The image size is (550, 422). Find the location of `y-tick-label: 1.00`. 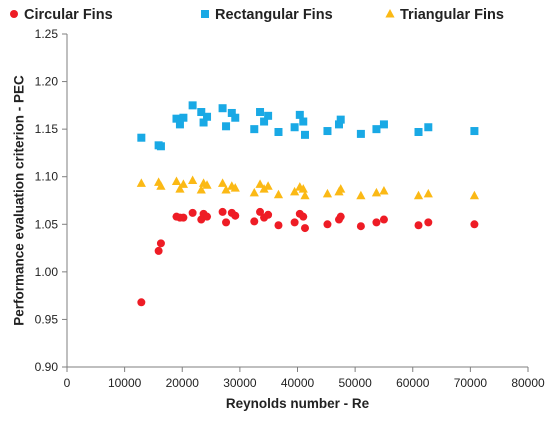

y-tick-label: 1.00 is located at coordinates (47, 272).